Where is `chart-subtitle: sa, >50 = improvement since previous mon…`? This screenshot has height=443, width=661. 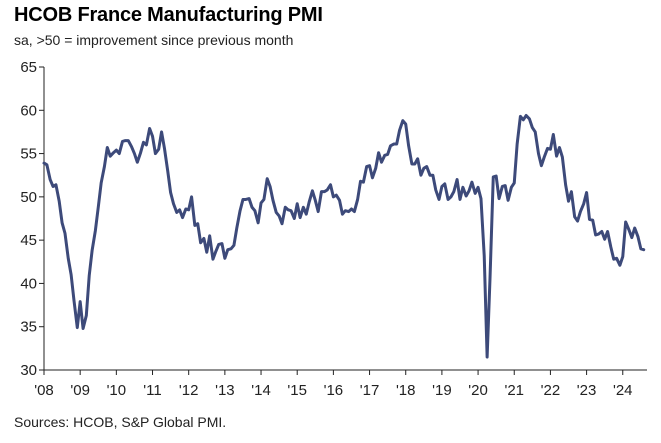
chart-subtitle: sa, >50 = improvement since previous mon… is located at coordinates (154, 40).